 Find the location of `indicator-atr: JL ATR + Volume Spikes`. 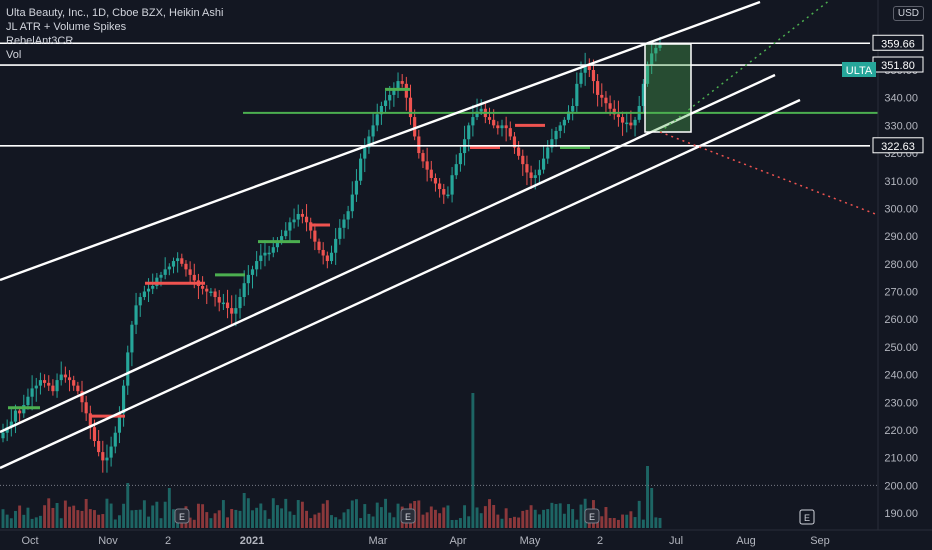

indicator-atr: JL ATR + Volume Spikes is located at coordinates (66, 27).